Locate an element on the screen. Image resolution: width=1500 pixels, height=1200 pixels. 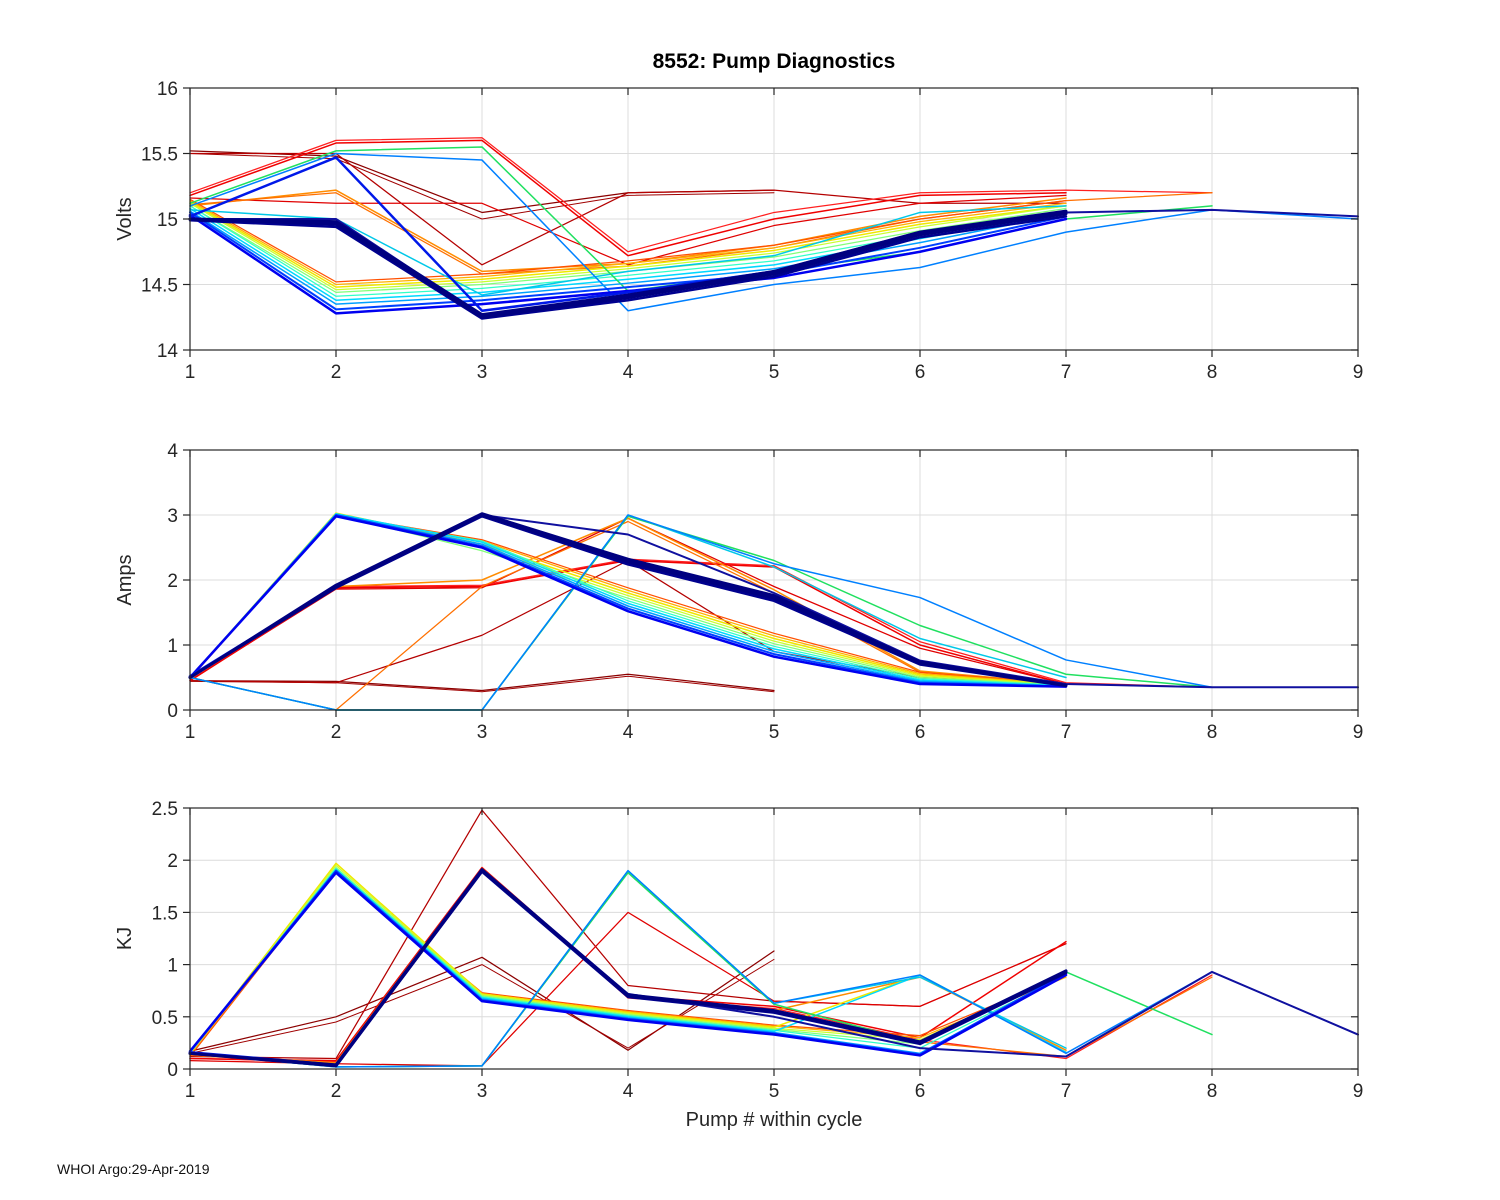
x-axis-label: Pump # within cycle is located at coordinates (774, 1120).